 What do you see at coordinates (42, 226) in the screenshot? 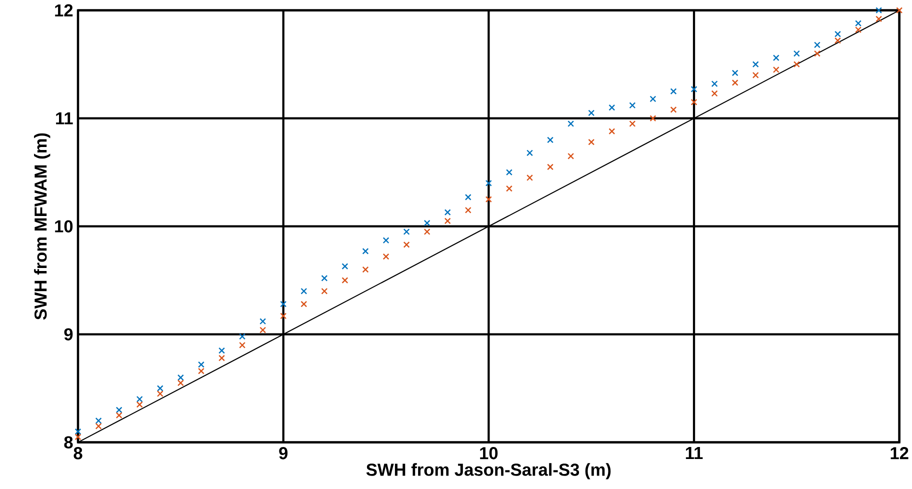
I see `y-axis-title: SWH from MFWAM (m)` at bounding box center [42, 226].